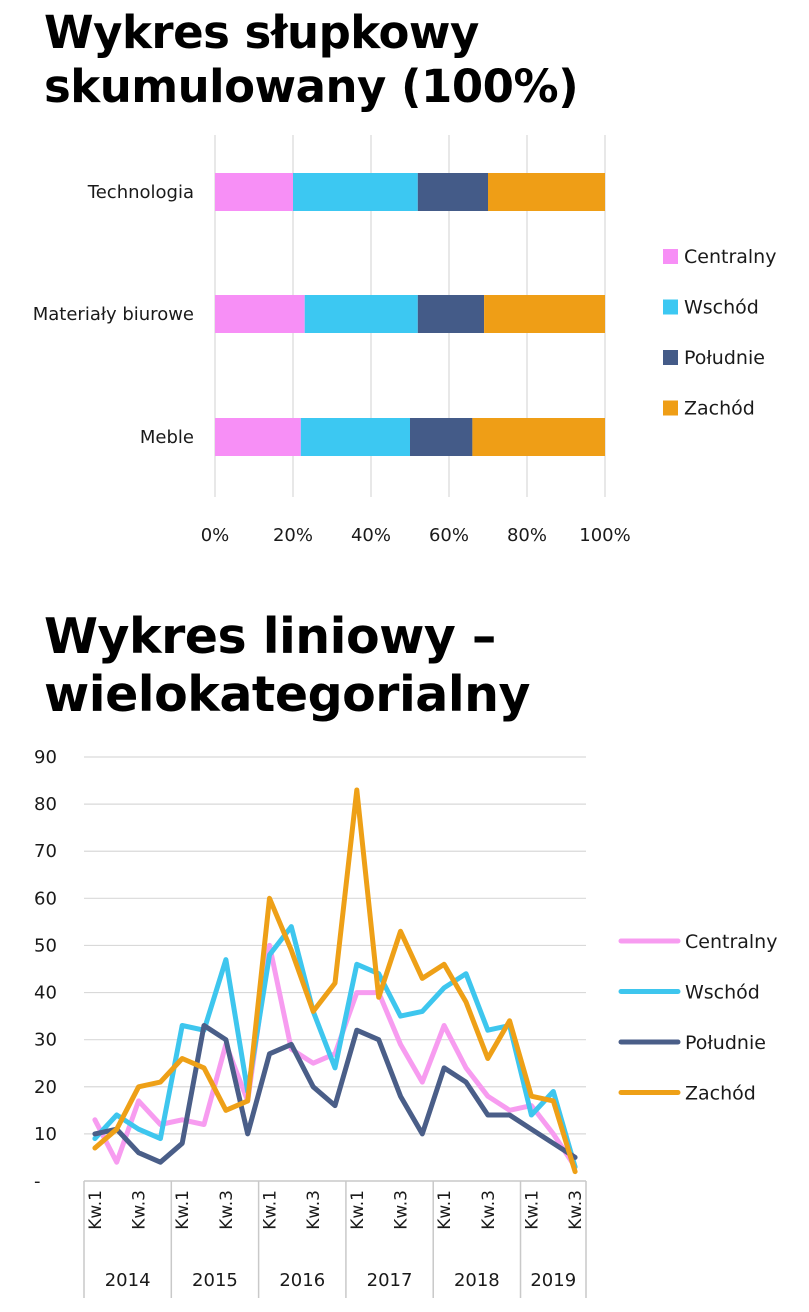 This screenshot has width=809, height=1312. What do you see at coordinates (45, 851) in the screenshot?
I see `y-tick-label: 70` at bounding box center [45, 851].